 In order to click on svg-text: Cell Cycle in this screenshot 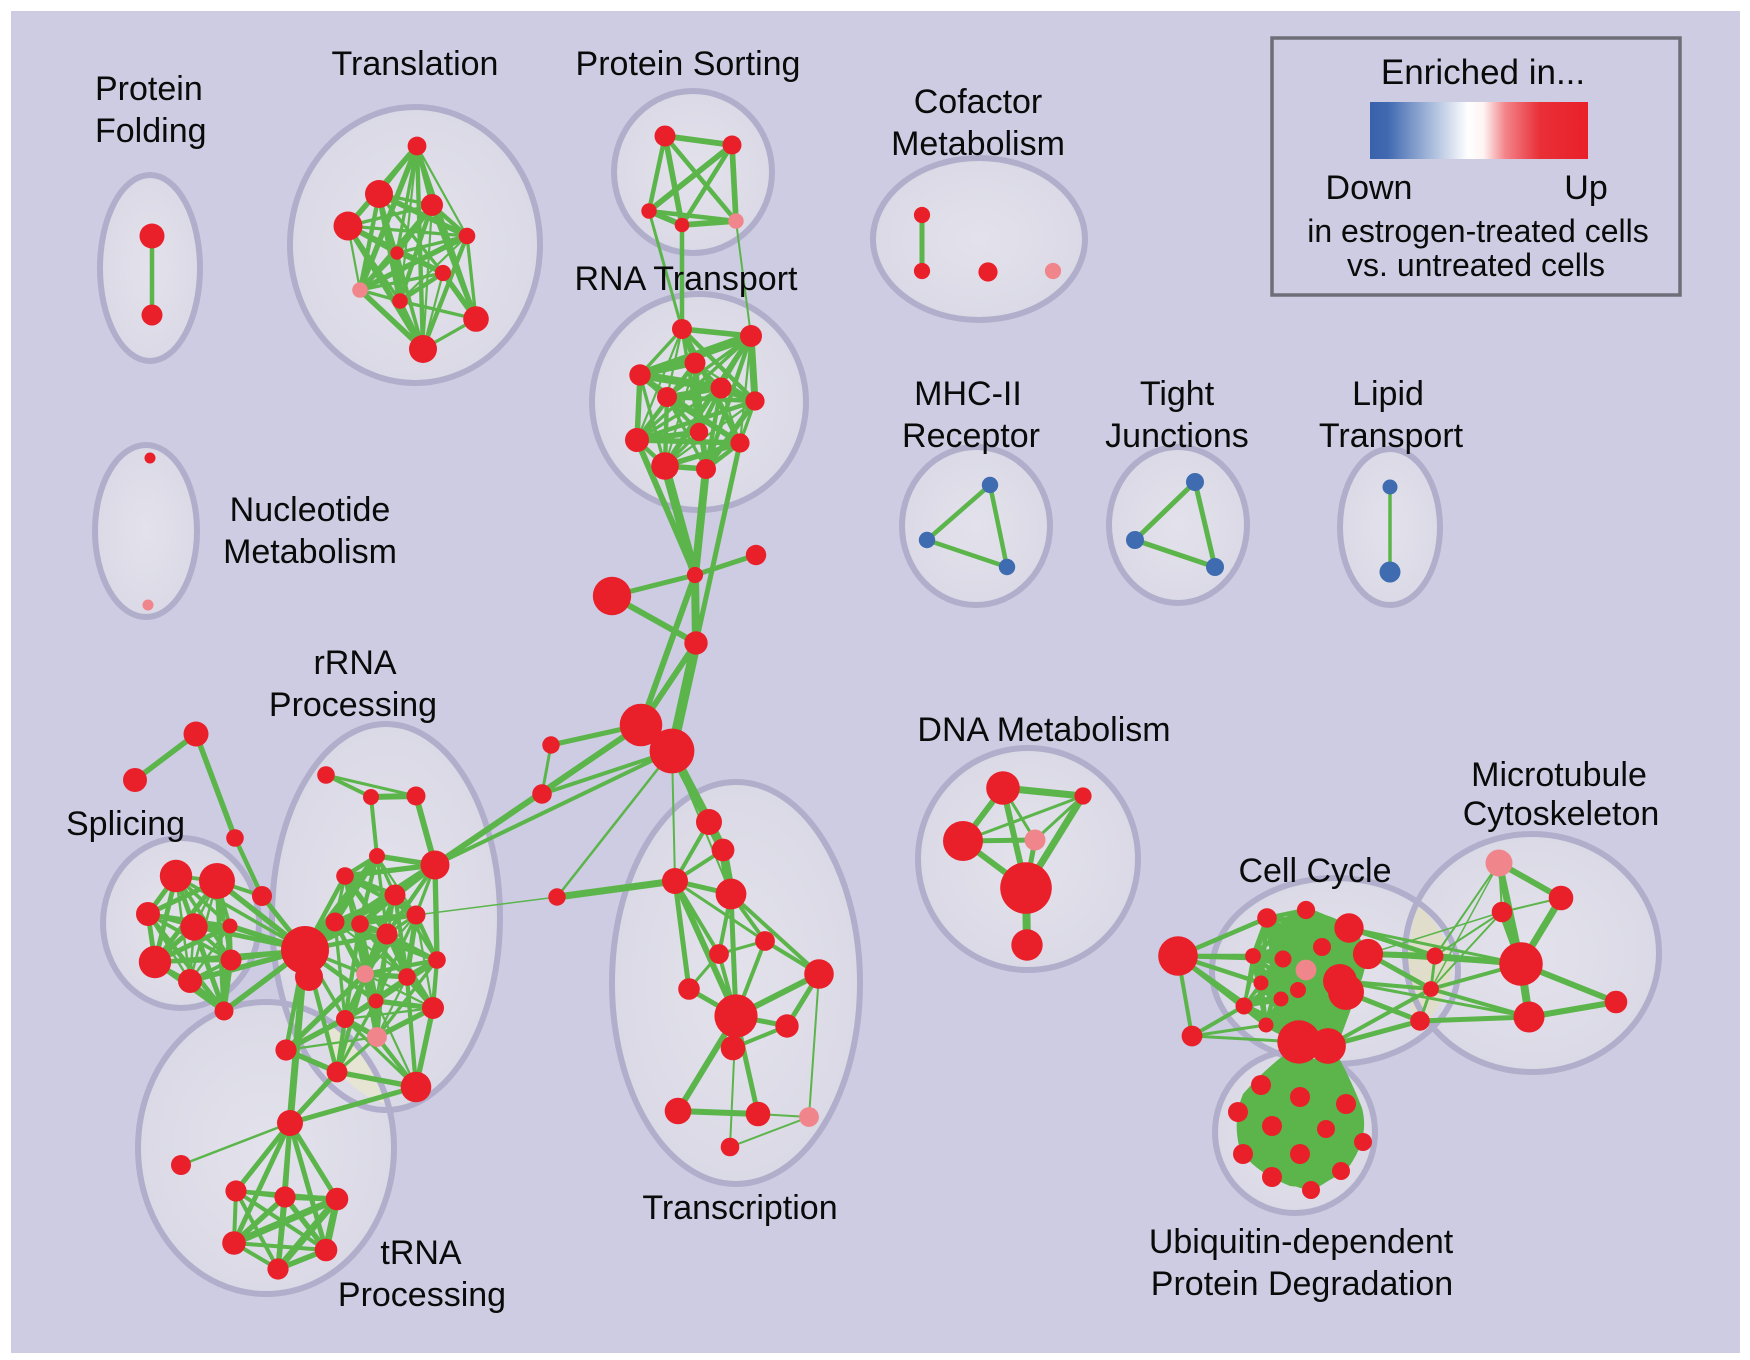, I will do `click(1314, 871)`.